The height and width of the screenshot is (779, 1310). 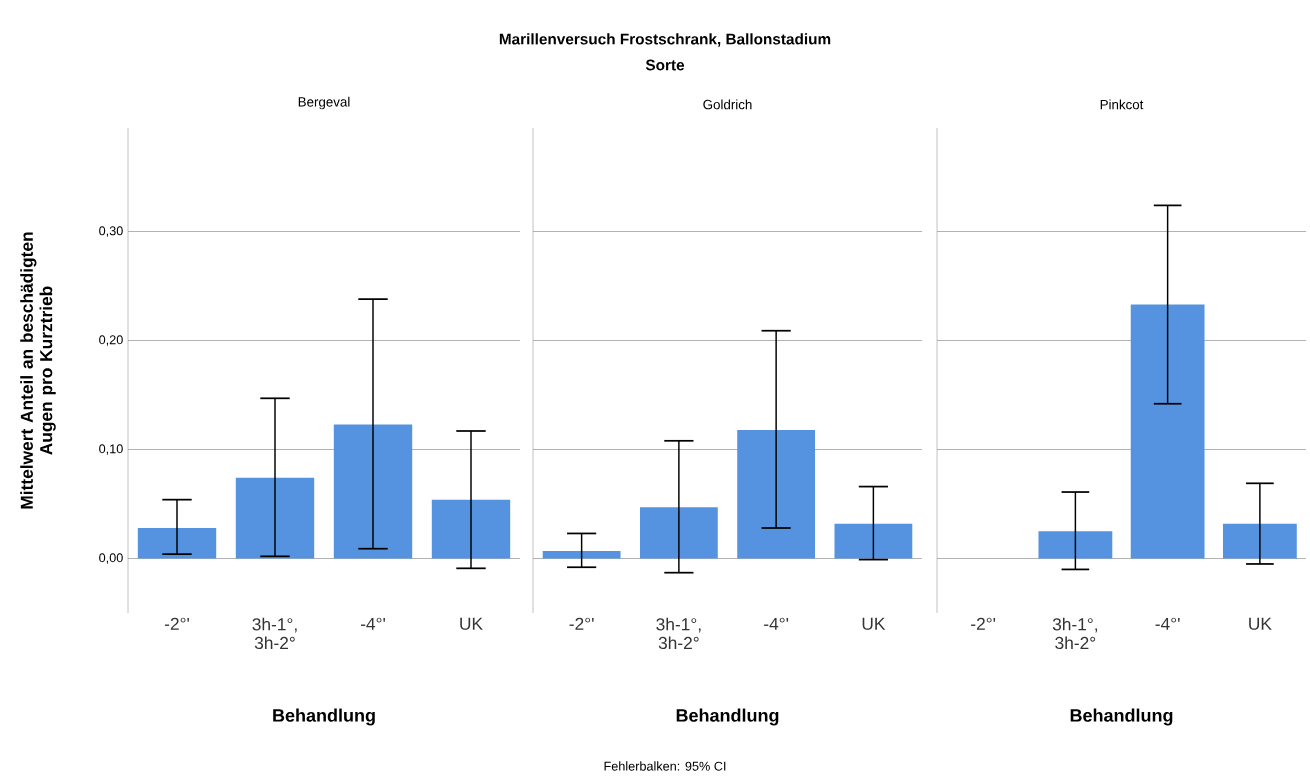 I want to click on text: Marillenversuch Frostschrank, Ballonstadium, so click(x=665, y=40).